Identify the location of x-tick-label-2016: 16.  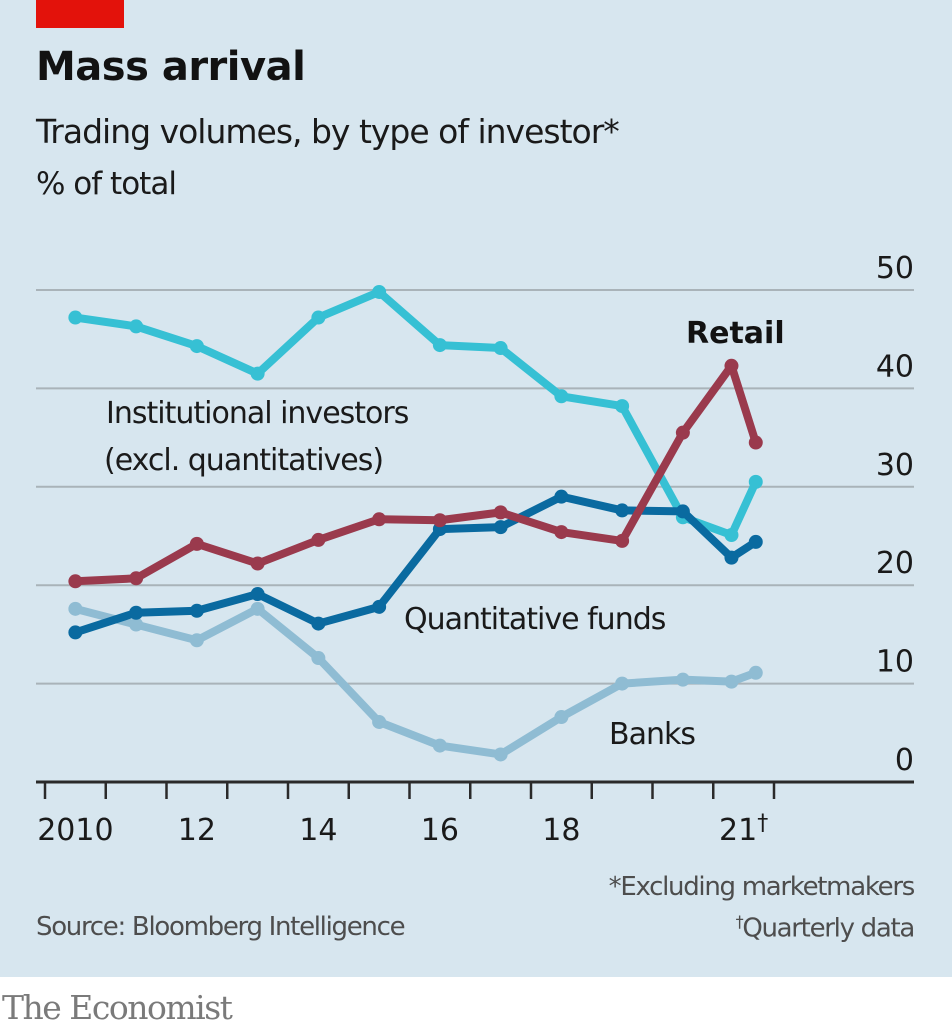
(440, 830).